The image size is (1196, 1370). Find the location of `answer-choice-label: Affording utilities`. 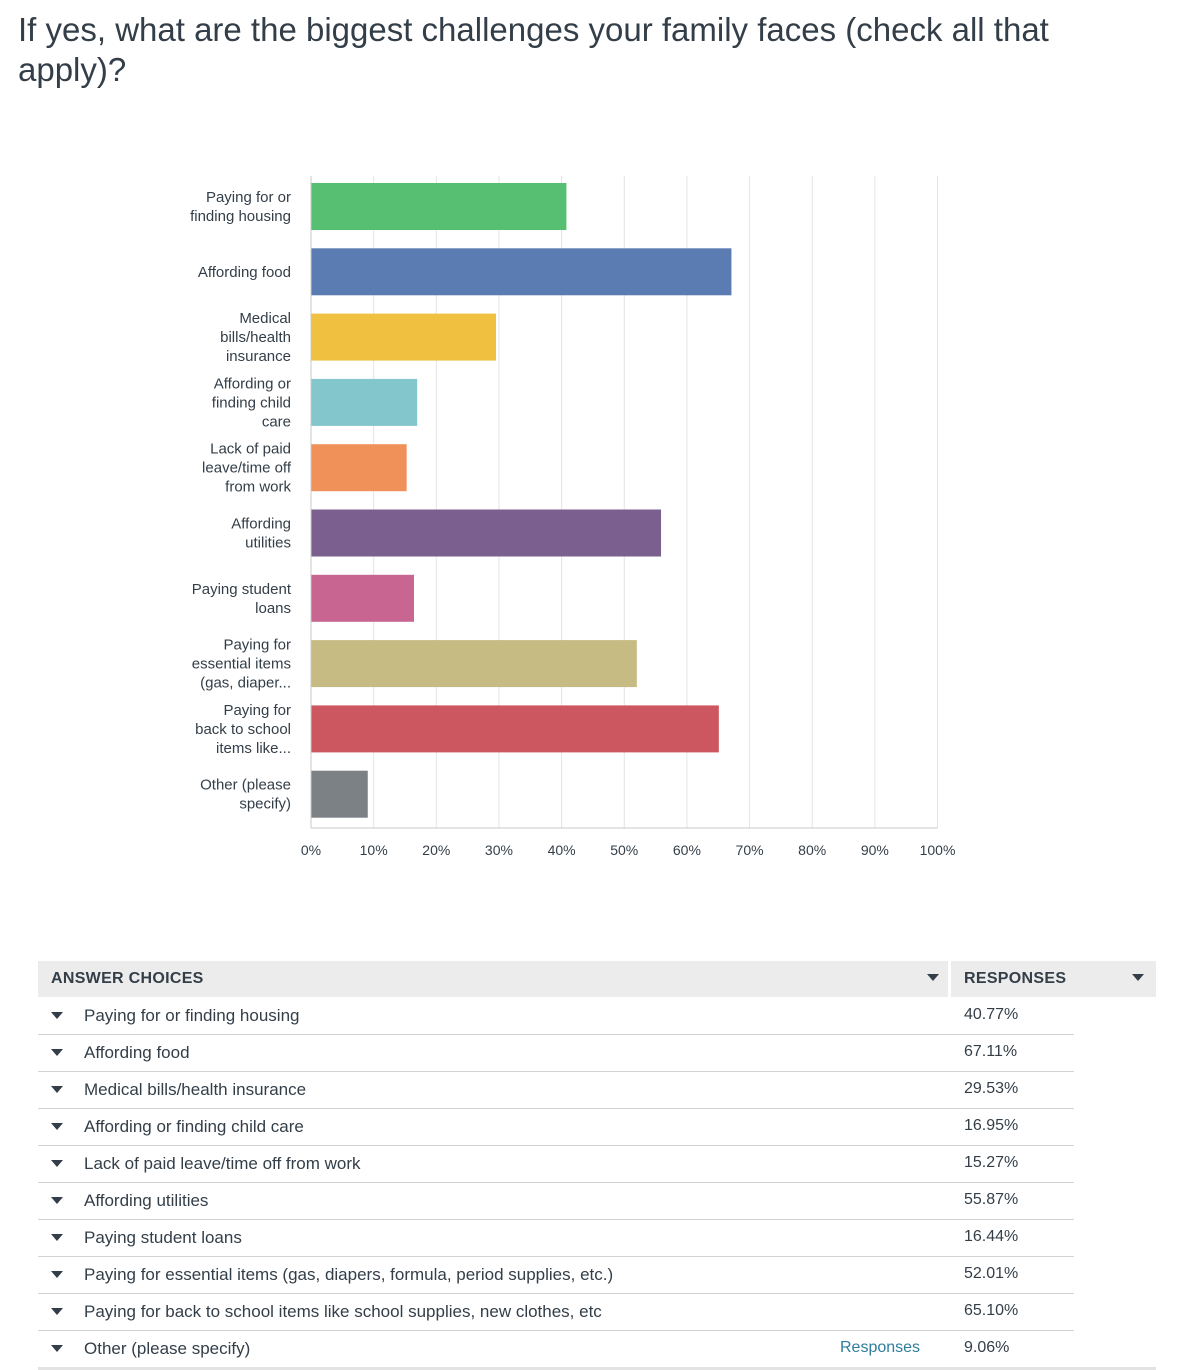

answer-choice-label: Affording utilities is located at coordinates (146, 1200).